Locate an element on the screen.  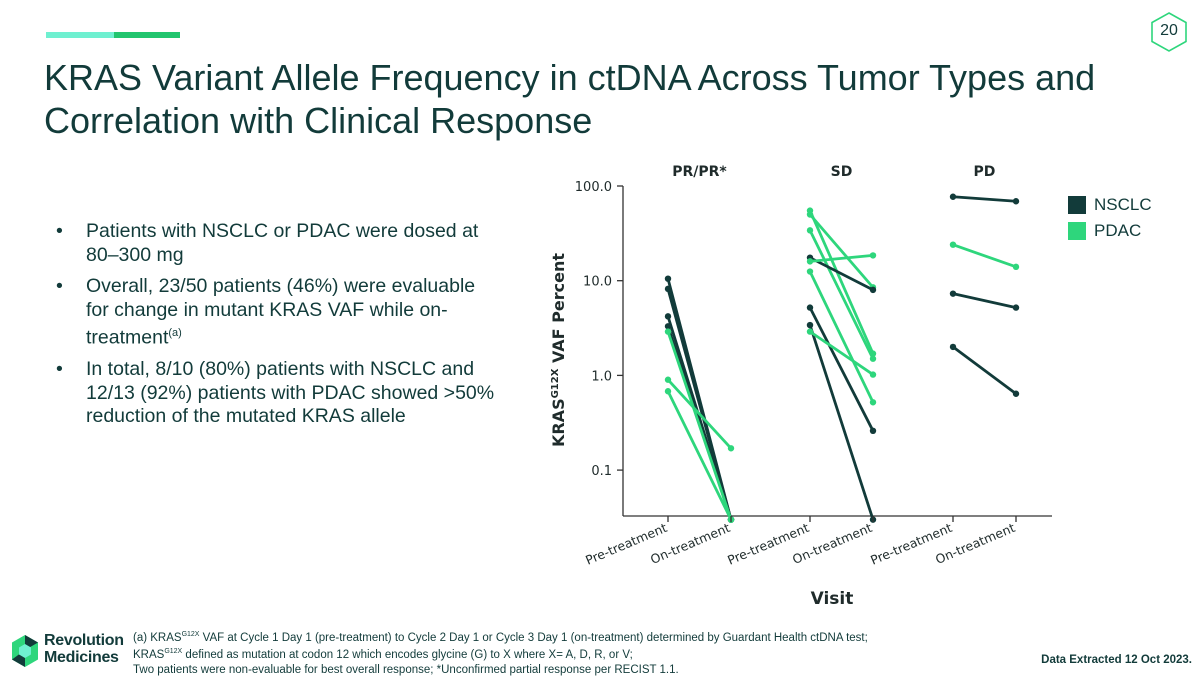
page-number: 20 is located at coordinates (1169, 30).